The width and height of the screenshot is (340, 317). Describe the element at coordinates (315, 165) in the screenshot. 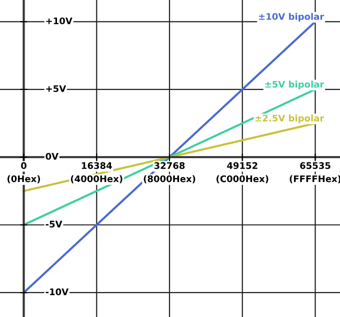

I see `x-tick-label: 65535` at that location.